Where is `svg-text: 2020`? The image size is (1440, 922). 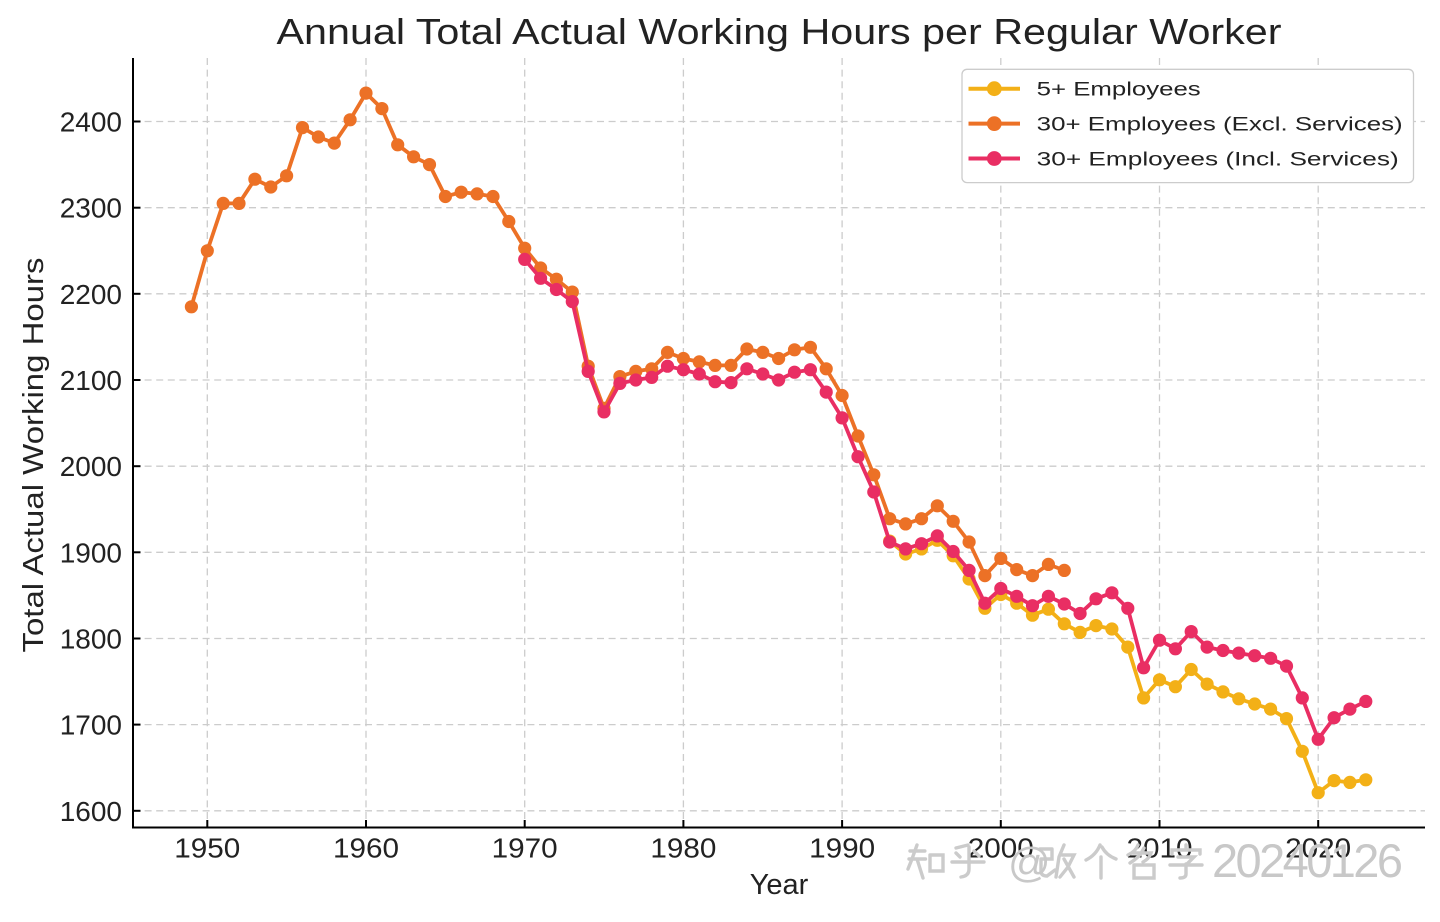
svg-text: 2020 is located at coordinates (1318, 848).